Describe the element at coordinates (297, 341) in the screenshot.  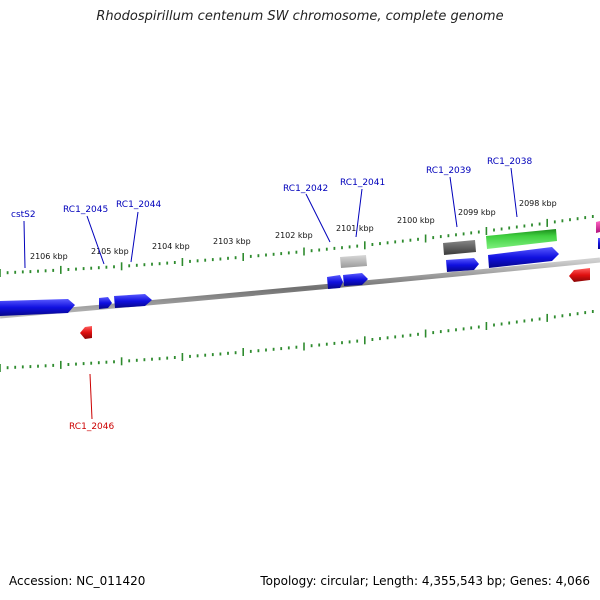
I see `tick-track-lower` at that location.